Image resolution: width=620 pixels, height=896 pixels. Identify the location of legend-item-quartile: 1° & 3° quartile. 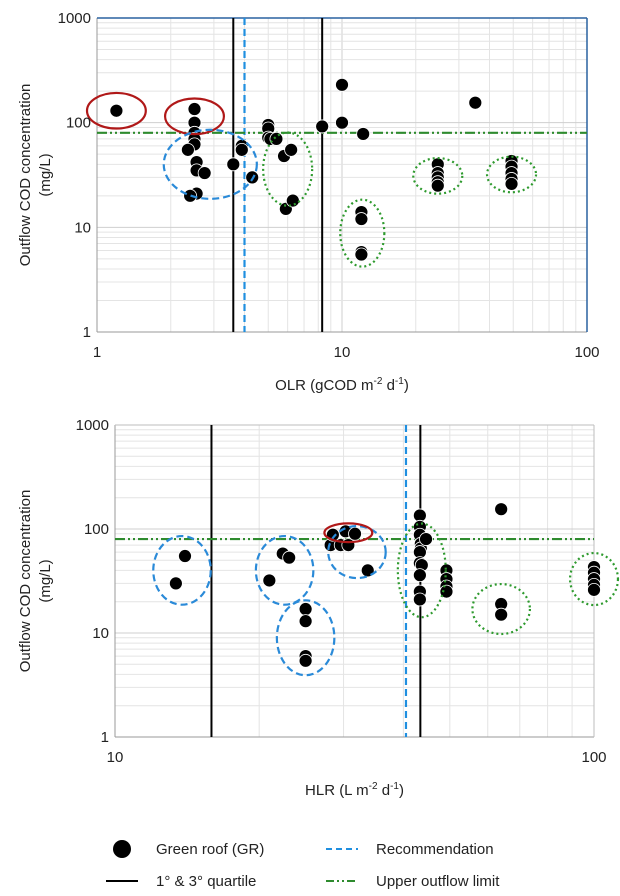
(179, 881).